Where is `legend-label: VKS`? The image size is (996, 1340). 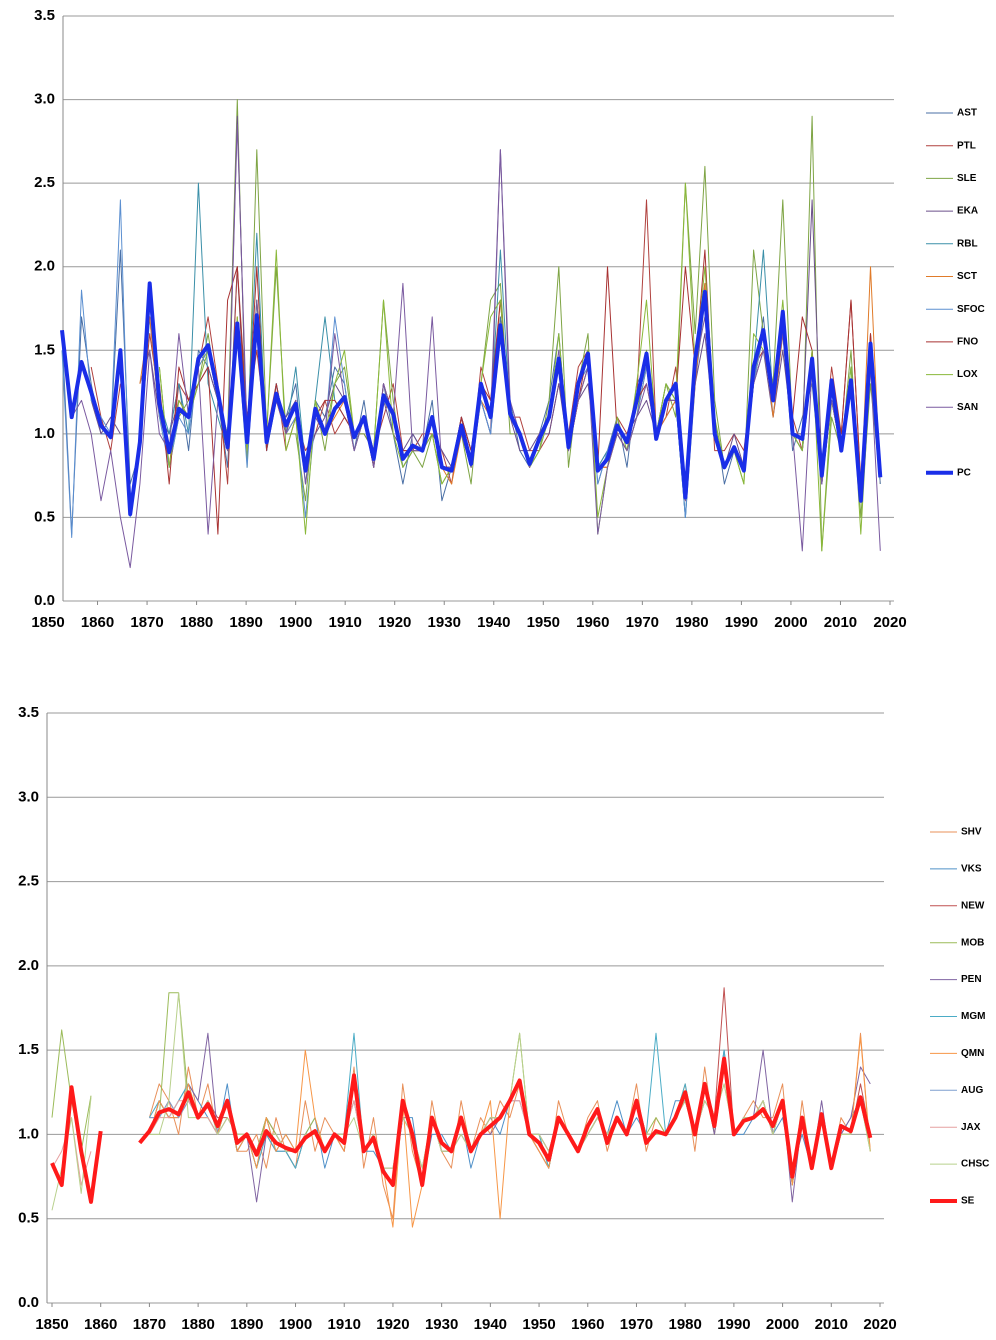
legend-label: VKS is located at coordinates (971, 869).